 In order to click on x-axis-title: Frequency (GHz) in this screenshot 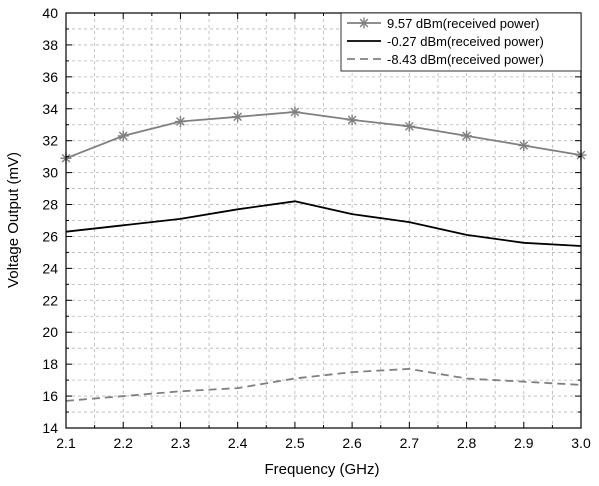, I will do `click(321, 469)`.